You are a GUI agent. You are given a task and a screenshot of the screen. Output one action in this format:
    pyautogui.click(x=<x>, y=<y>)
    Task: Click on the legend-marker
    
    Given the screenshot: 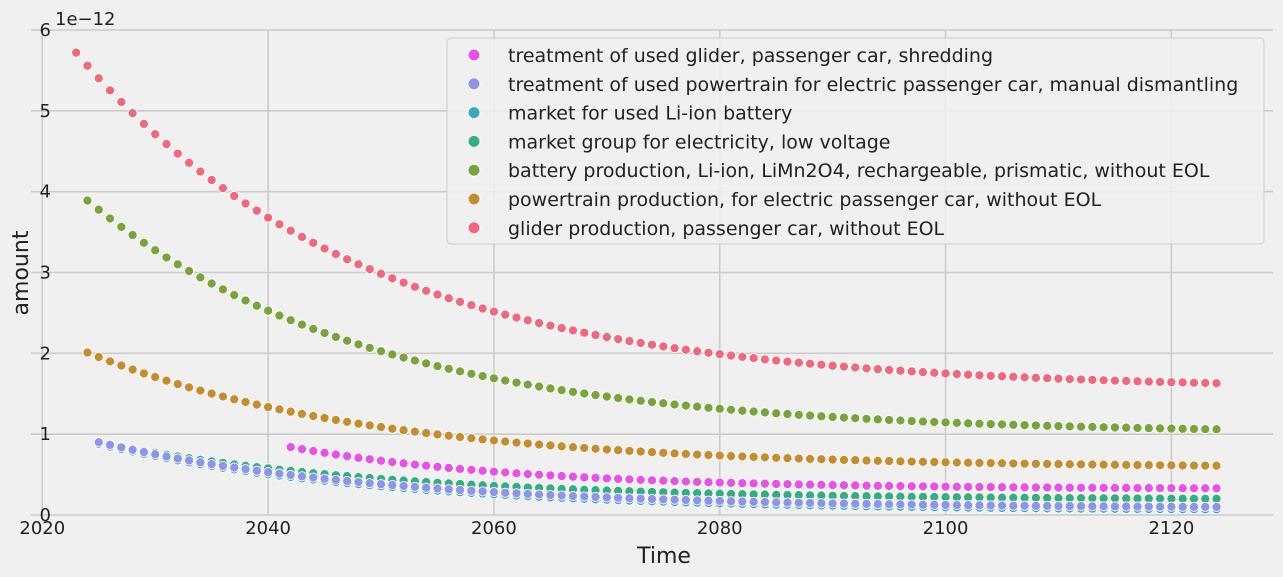 What is the action you would take?
    pyautogui.click(x=474, y=55)
    